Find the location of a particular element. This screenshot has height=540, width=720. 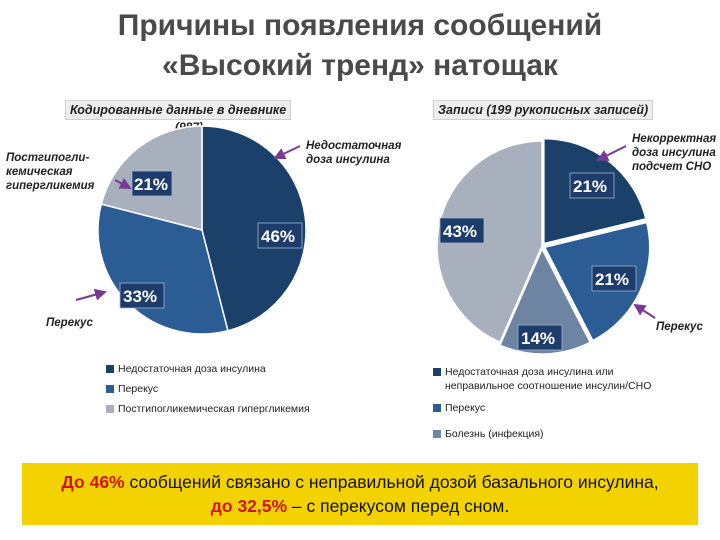

legend-label-line: Недостаточная доза инсулина или is located at coordinates (529, 372).